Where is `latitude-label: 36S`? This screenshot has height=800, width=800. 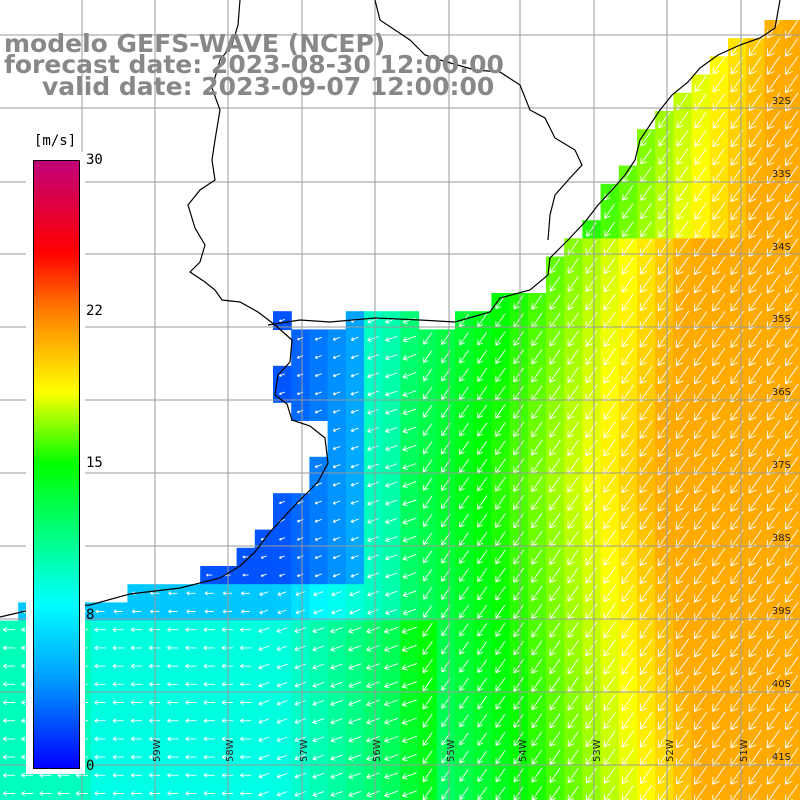 latitude-label: 36S is located at coordinates (781, 392).